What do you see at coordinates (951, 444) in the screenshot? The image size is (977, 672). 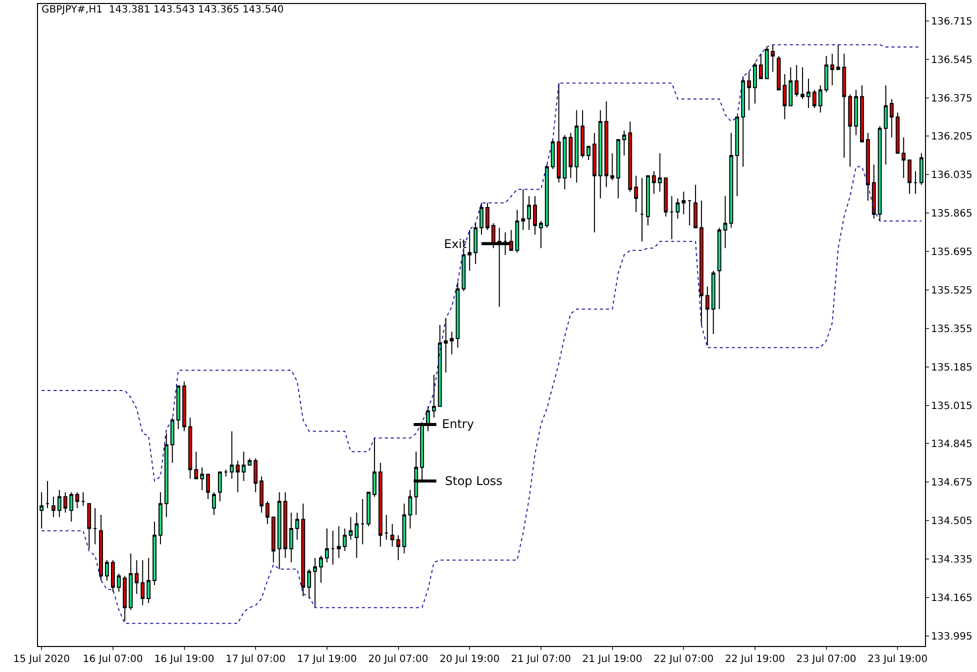 I see `y-tick-label: 134.845` at bounding box center [951, 444].